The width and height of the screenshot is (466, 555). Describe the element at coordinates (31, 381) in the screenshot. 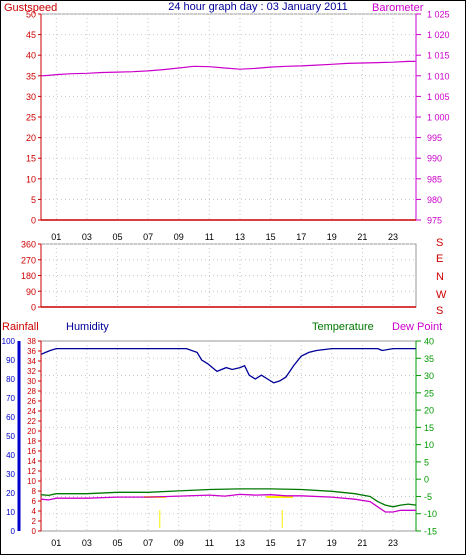

I see `rainfall-tick-label: 30` at that location.